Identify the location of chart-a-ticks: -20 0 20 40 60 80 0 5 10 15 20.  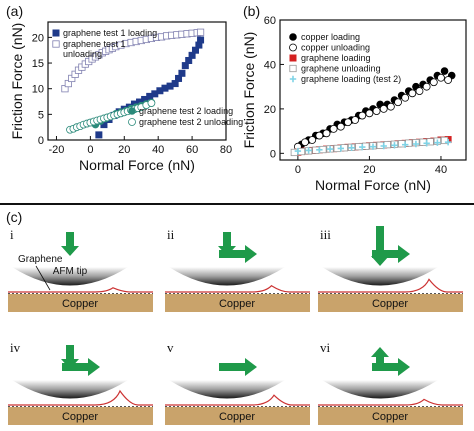
(132, 94).